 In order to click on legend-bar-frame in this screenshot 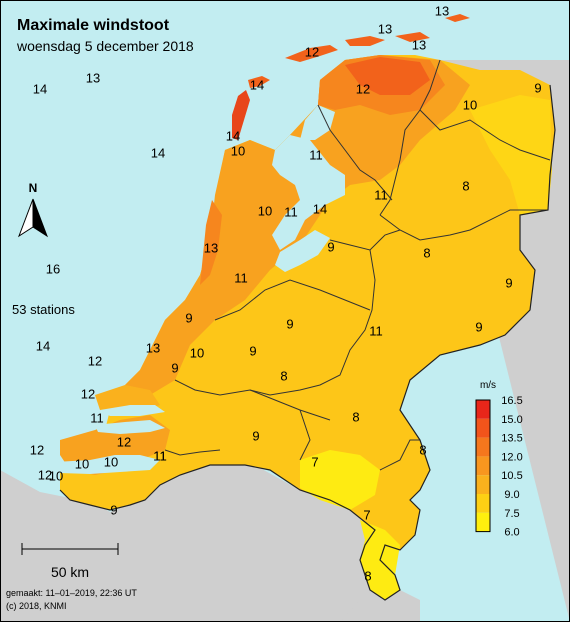, I will do `click(483, 466)`.